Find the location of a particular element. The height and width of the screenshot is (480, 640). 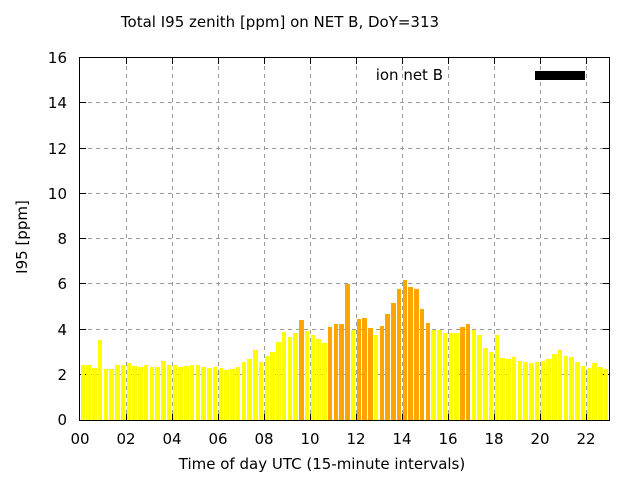

bar-12:30 is located at coordinates (370, 374).